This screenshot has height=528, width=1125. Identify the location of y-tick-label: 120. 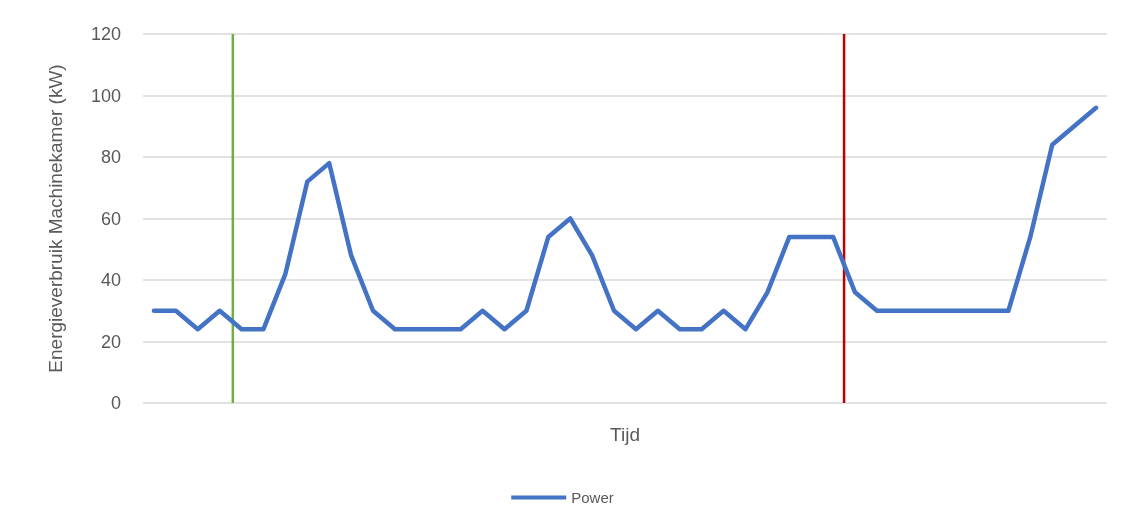
(105, 34).